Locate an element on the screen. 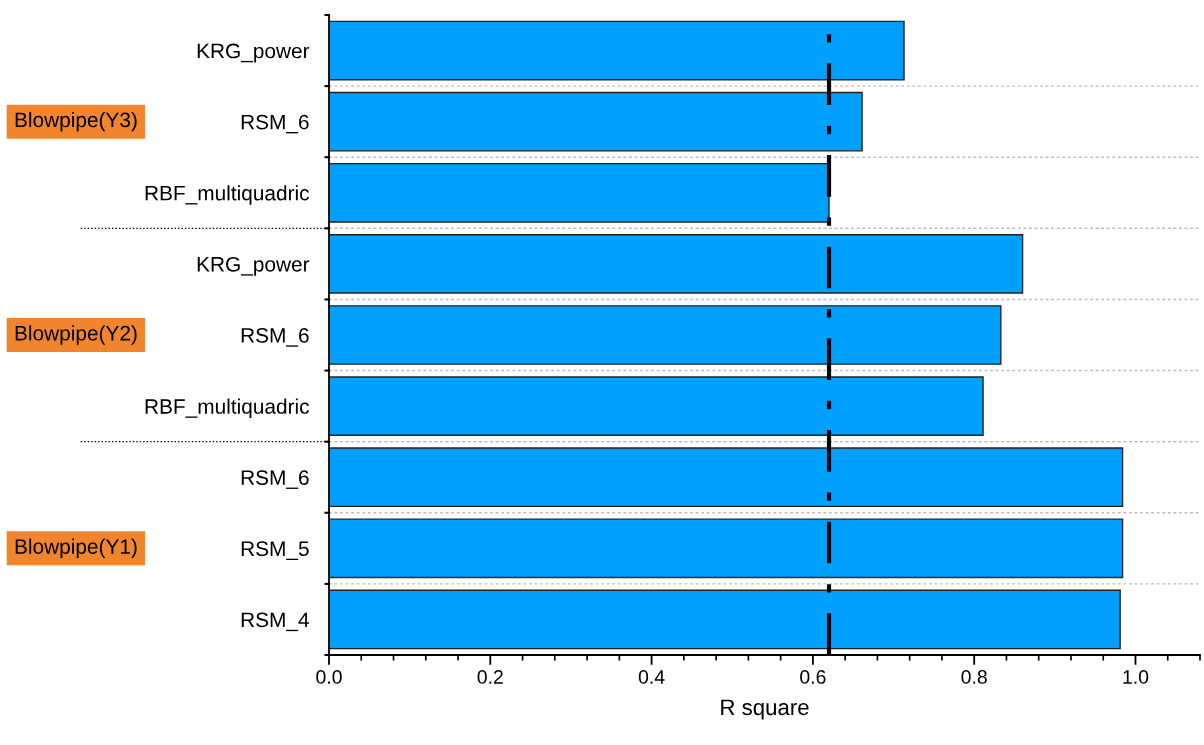 The image size is (1204, 745). x-tick-label: 0.4 is located at coordinates (651, 677).